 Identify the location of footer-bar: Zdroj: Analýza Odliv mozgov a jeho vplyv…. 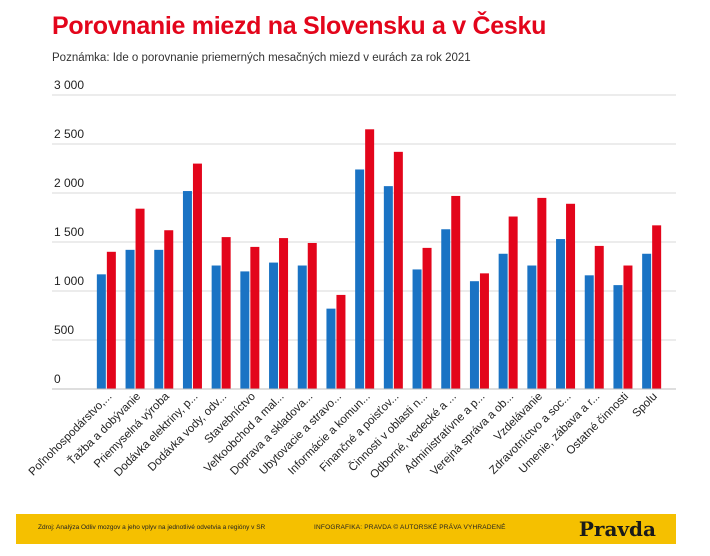
(346, 529).